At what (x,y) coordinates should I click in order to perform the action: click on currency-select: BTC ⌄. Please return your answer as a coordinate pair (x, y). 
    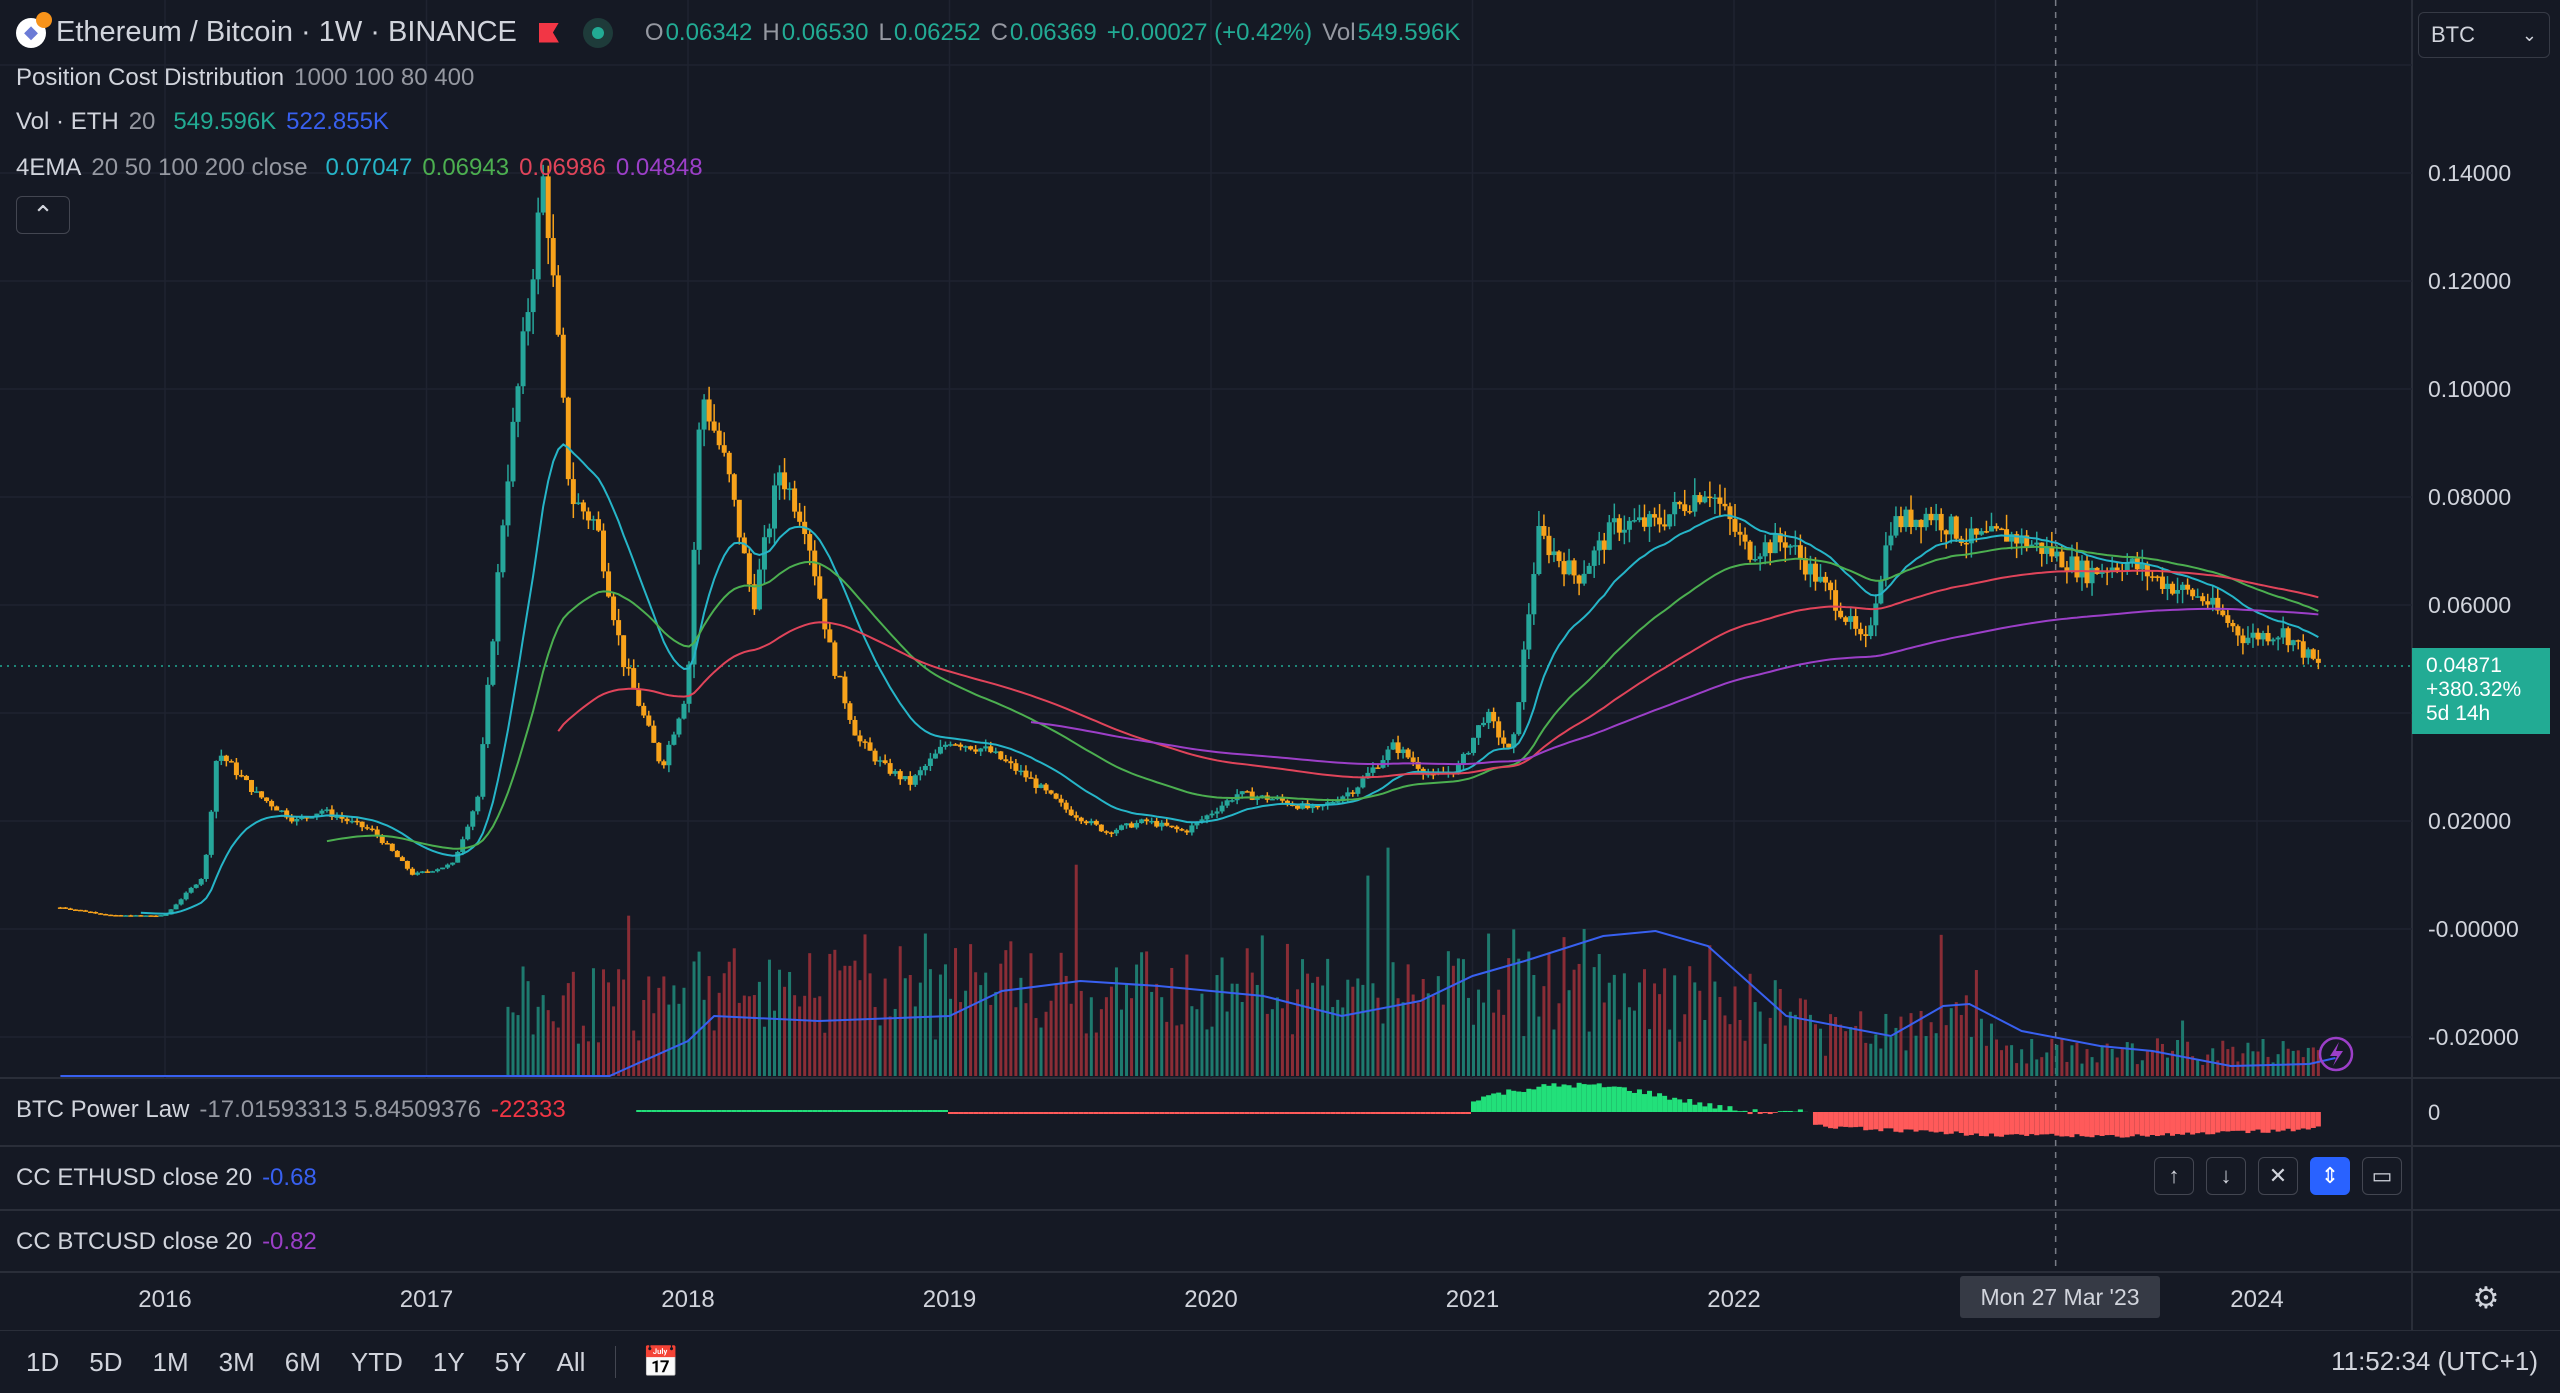
    Looking at the image, I should click on (2484, 35).